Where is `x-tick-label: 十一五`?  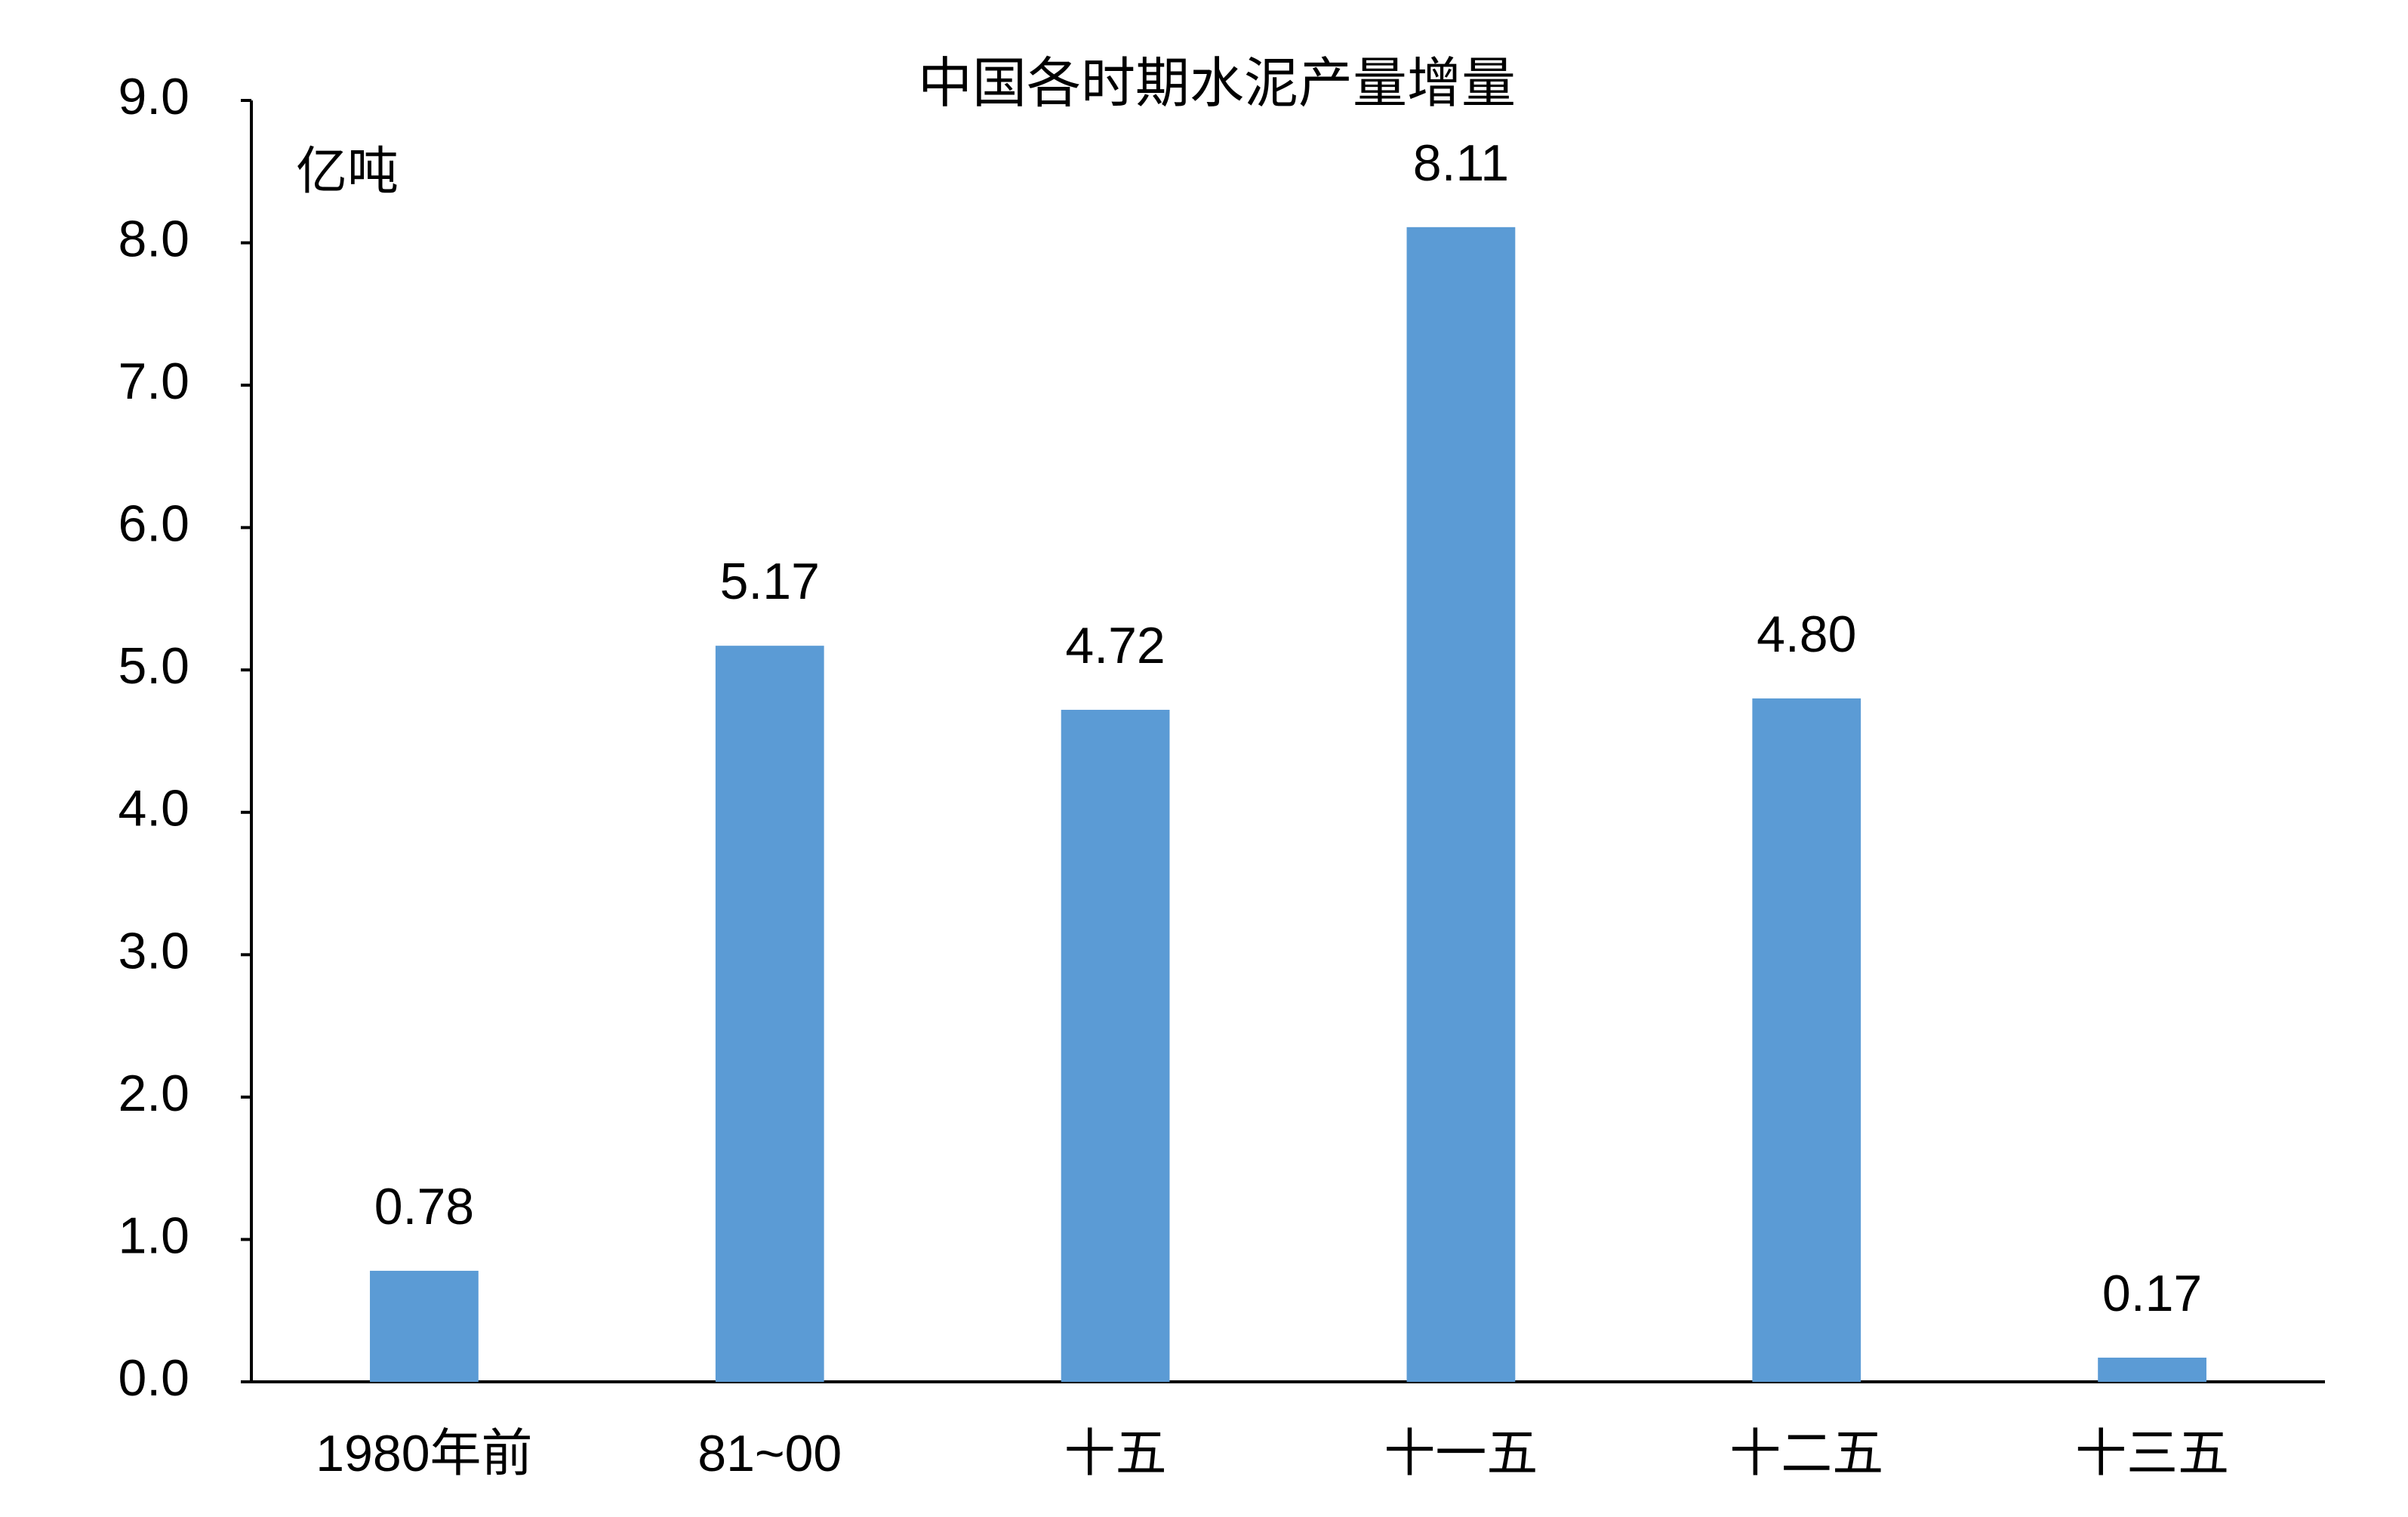
x-tick-label: 十一五 is located at coordinates (1461, 1453).